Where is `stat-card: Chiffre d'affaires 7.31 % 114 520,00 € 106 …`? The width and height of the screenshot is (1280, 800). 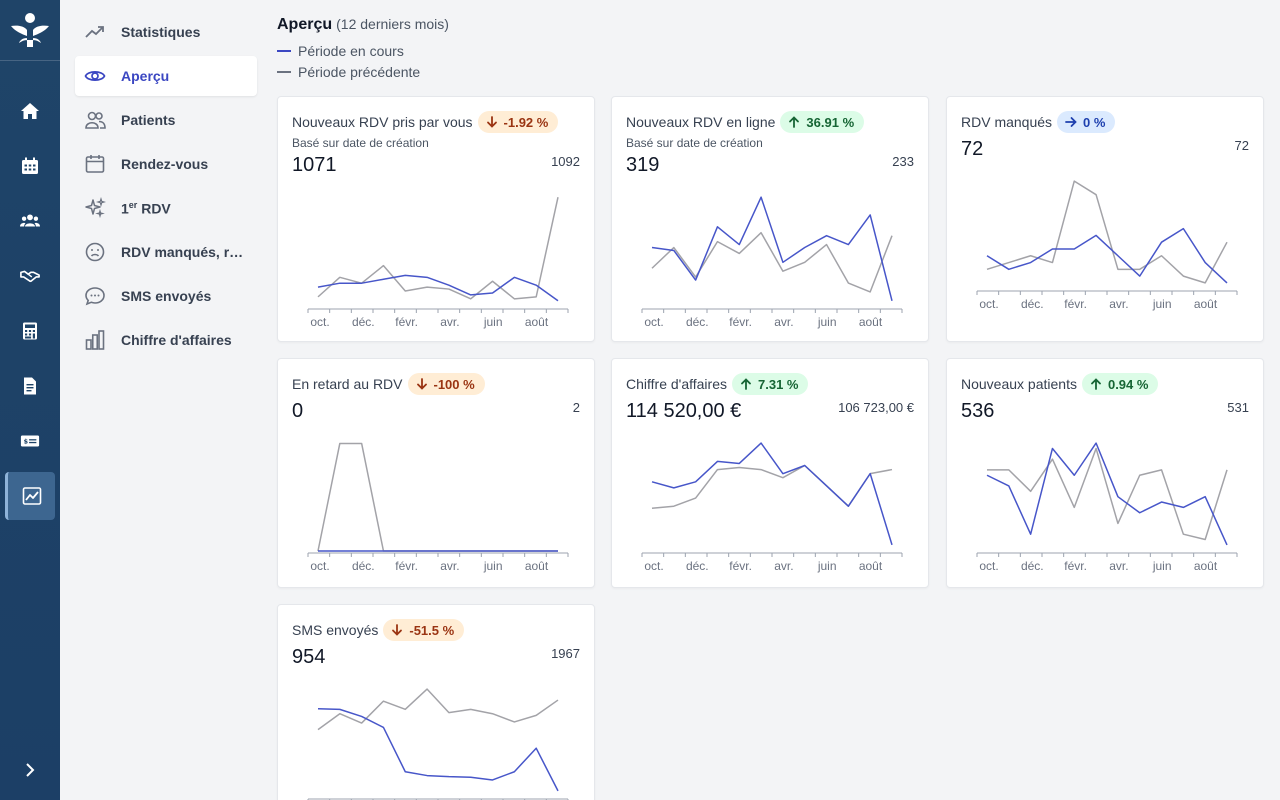 stat-card: Chiffre d'affaires 7.31 % 114 520,00 € 106 … is located at coordinates (770, 473).